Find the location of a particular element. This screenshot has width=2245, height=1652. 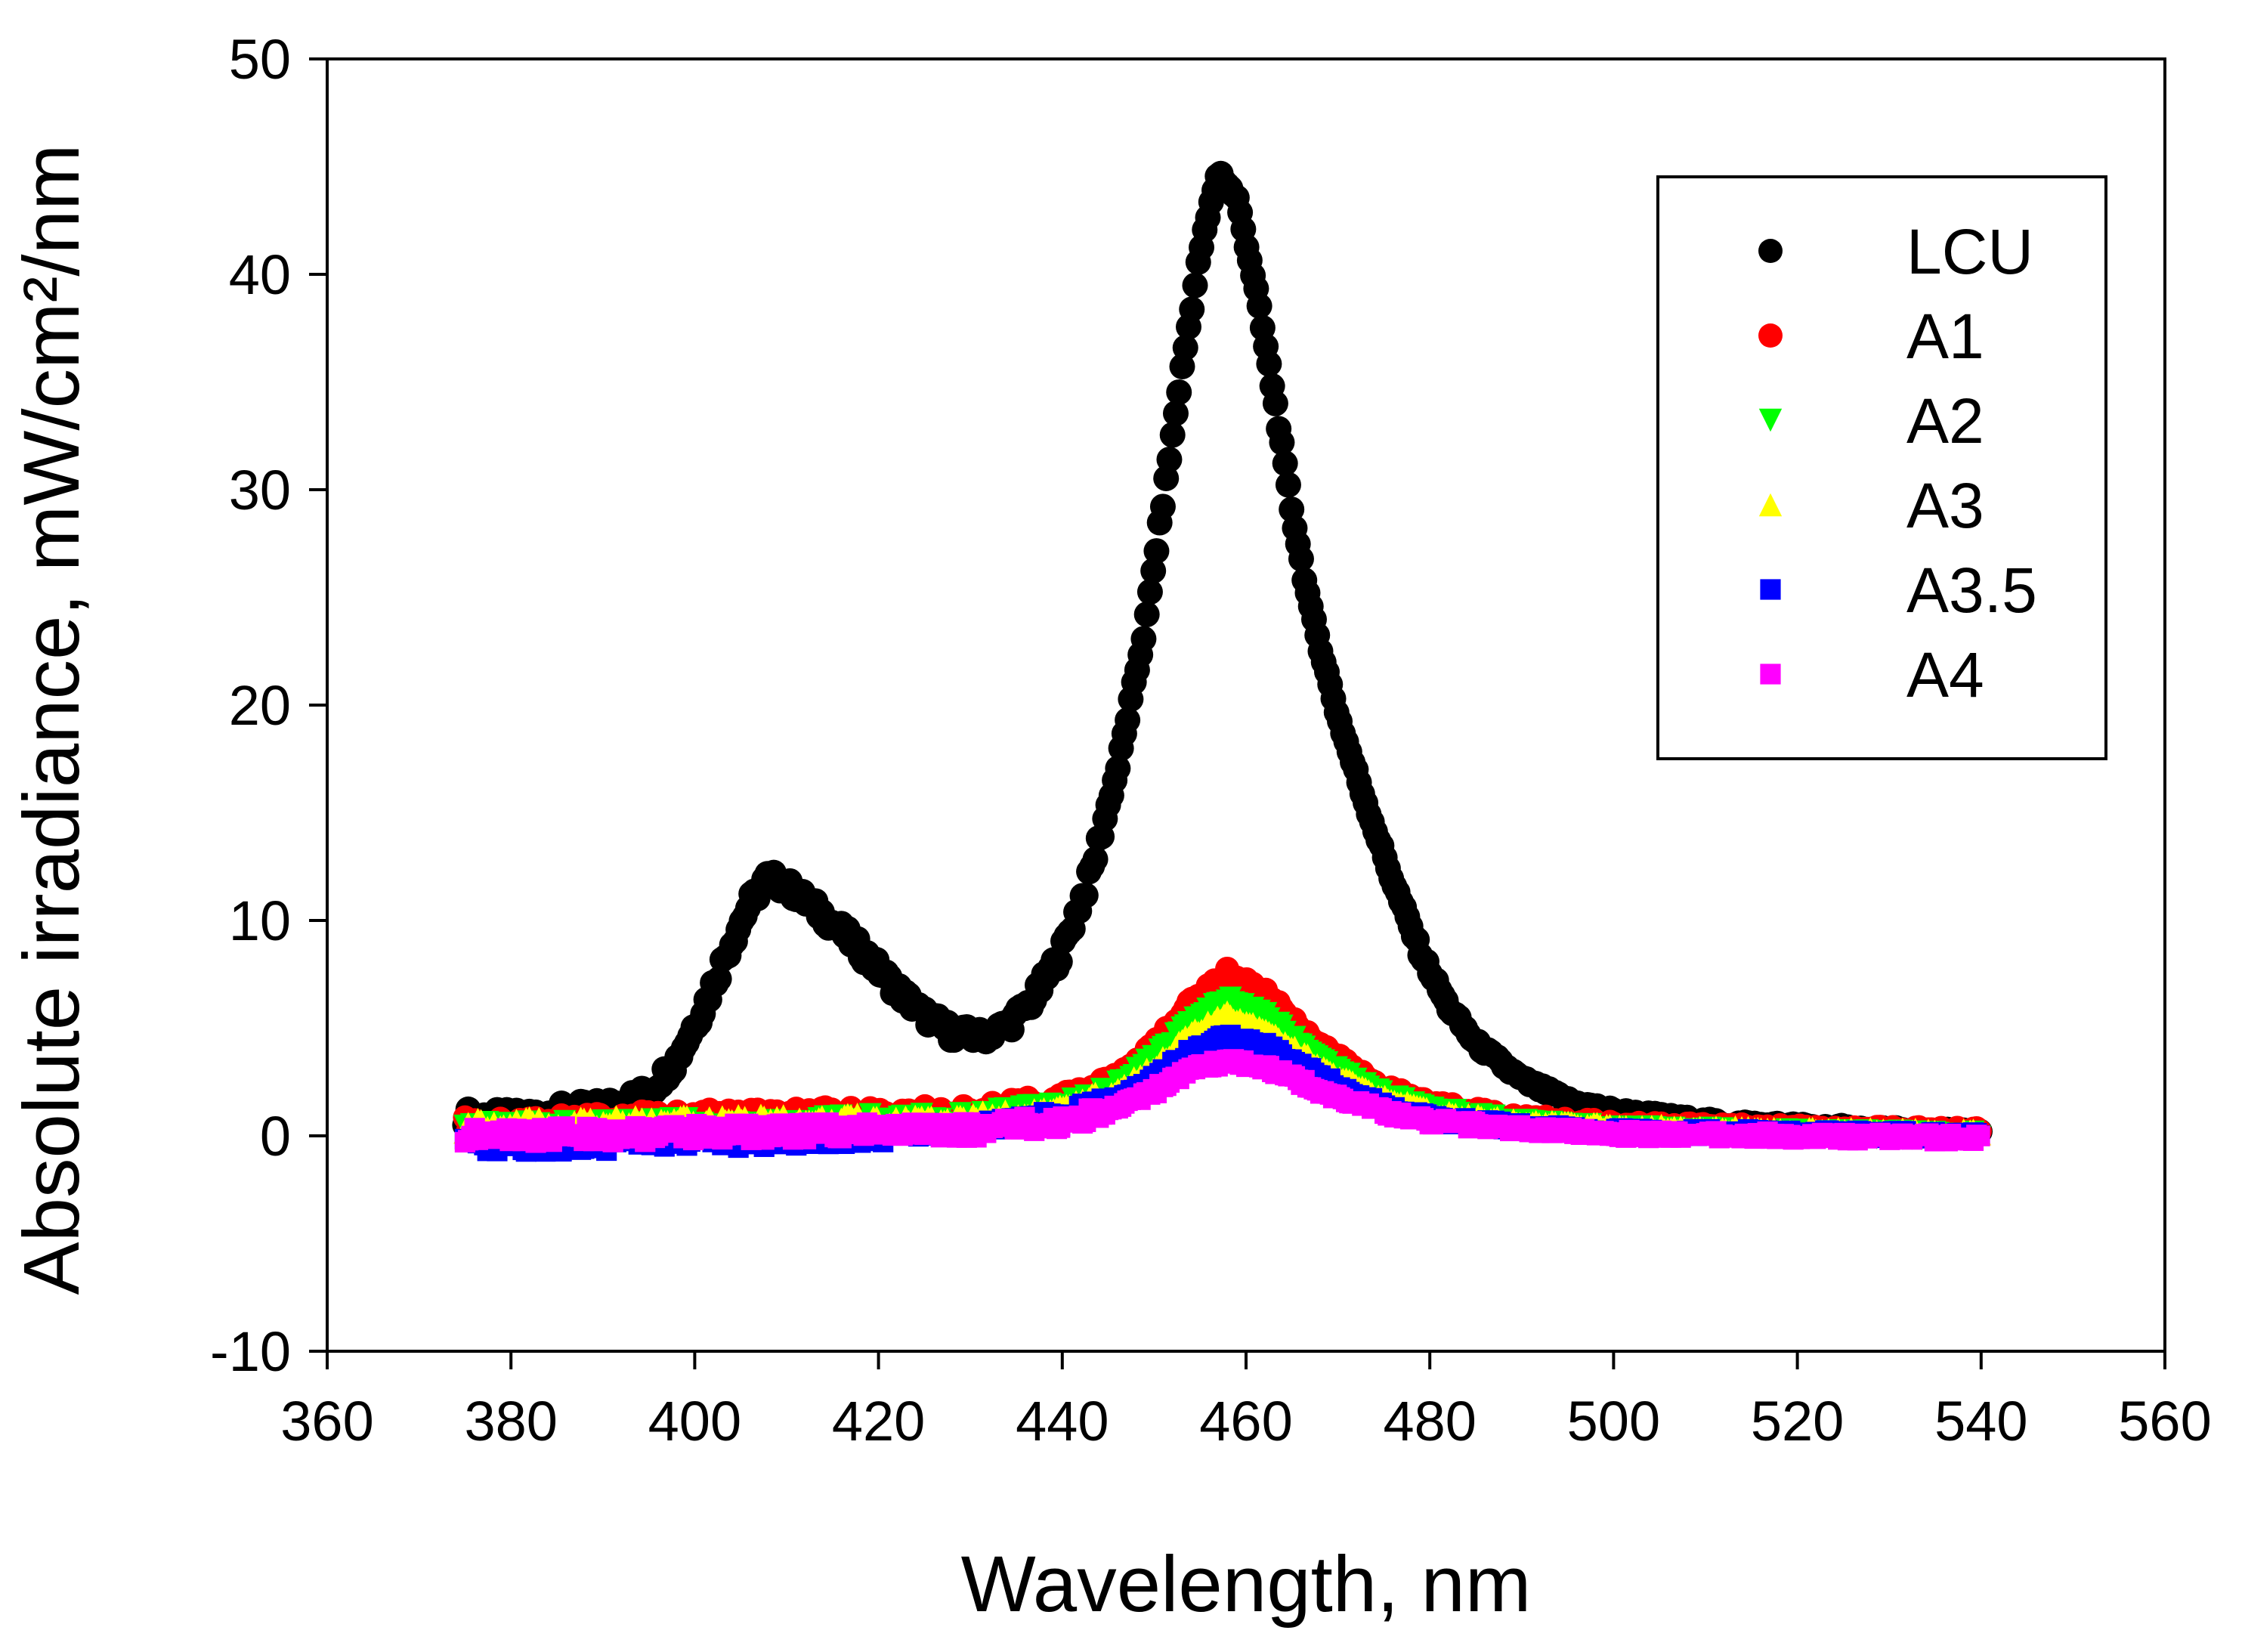

legend-label: A3 is located at coordinates (1945, 505).